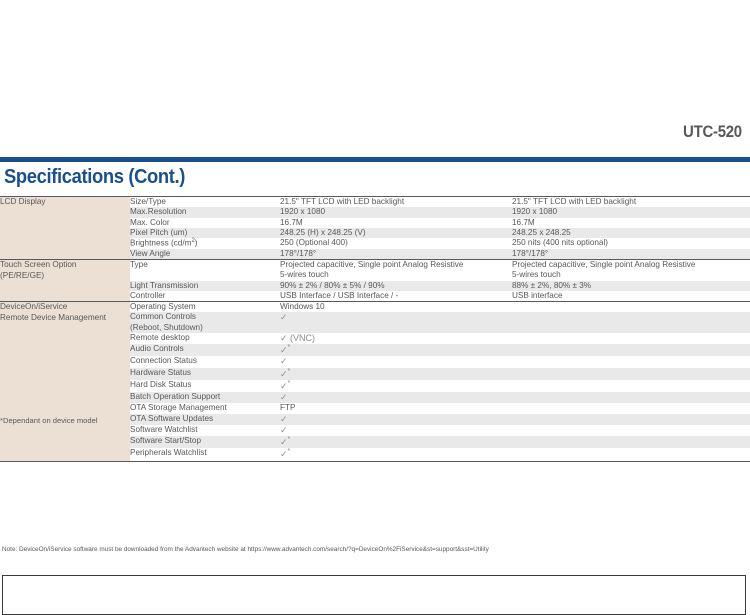  Describe the element at coordinates (38, 265) in the screenshot. I see `spec-category-label: Touch Screen Option` at that location.